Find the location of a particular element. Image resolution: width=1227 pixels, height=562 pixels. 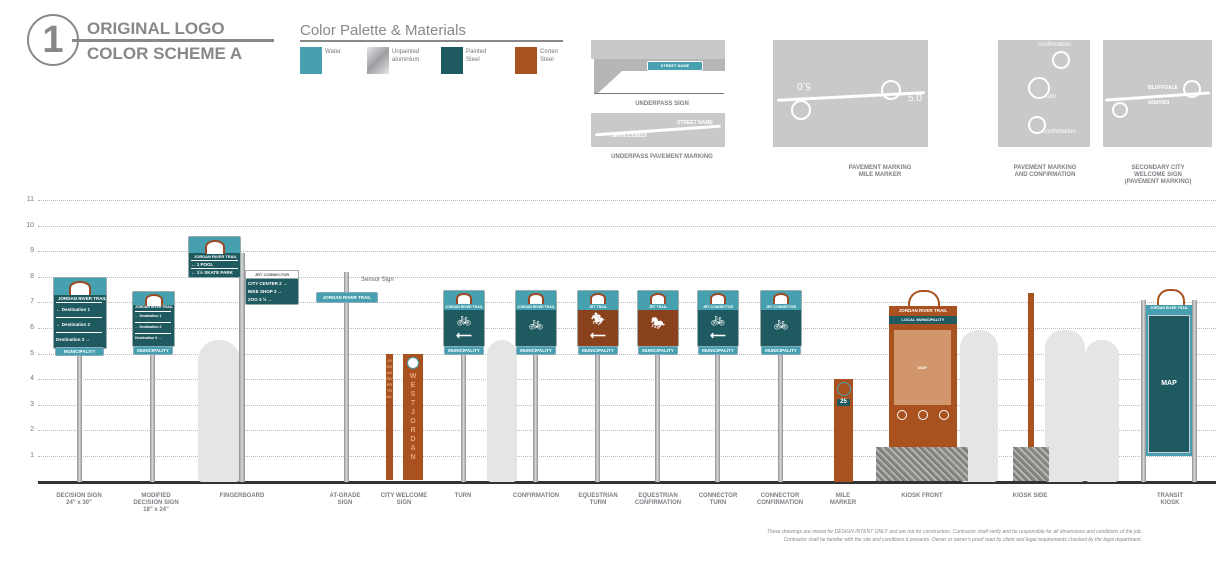

transit-kiosk-left-pole is located at coordinates (1143, 391).